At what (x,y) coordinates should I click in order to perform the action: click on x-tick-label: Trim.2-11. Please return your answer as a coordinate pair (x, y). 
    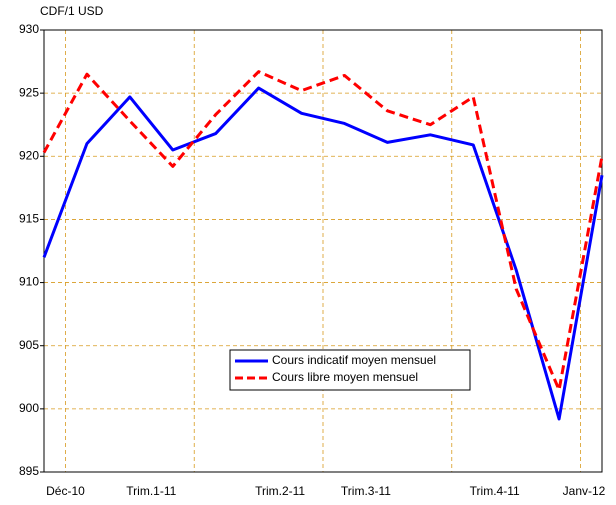
    Looking at the image, I should click on (280, 491).